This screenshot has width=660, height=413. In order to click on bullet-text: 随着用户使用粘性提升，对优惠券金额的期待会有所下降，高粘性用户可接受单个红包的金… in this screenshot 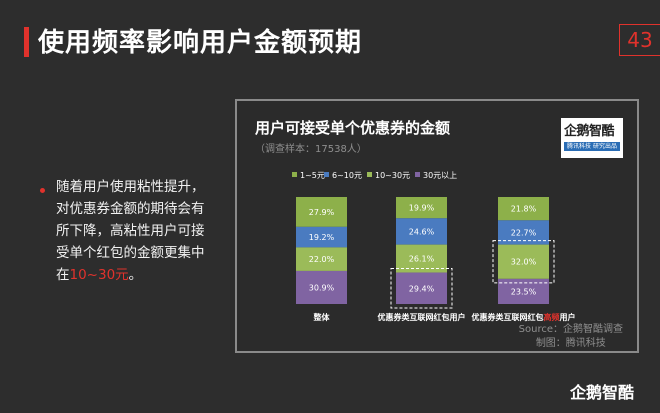, I will do `click(136, 231)`.